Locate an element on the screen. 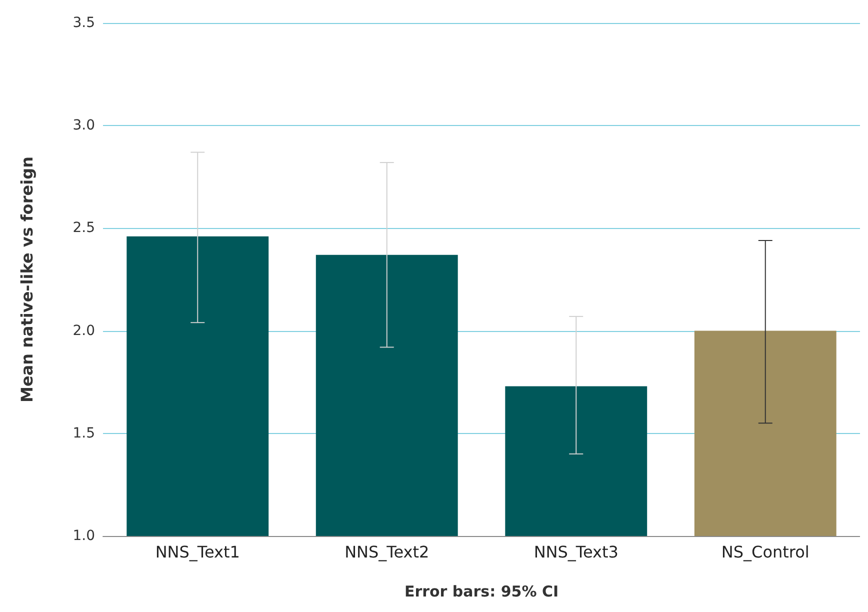  x-tick-label: NNS_Text1 is located at coordinates (197, 552).